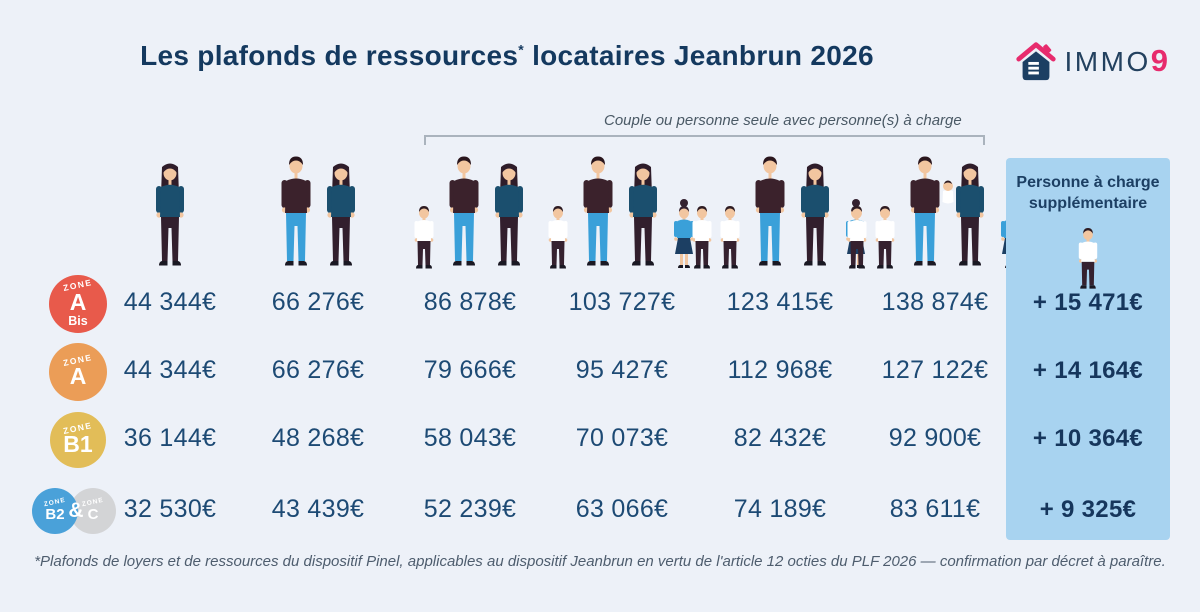 Image resolution: width=1200 pixels, height=612 pixels. I want to click on column-icon-couple-4-children, so click(935, 211).